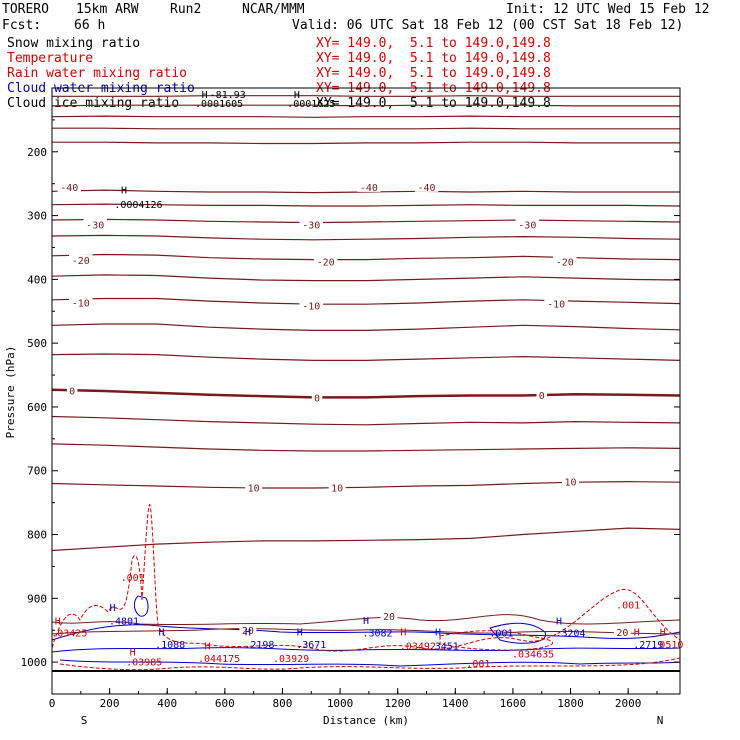 This screenshot has height=740, width=740. What do you see at coordinates (74, 43) in the screenshot?
I see `field-name: Snow mixing ratio` at bounding box center [74, 43].